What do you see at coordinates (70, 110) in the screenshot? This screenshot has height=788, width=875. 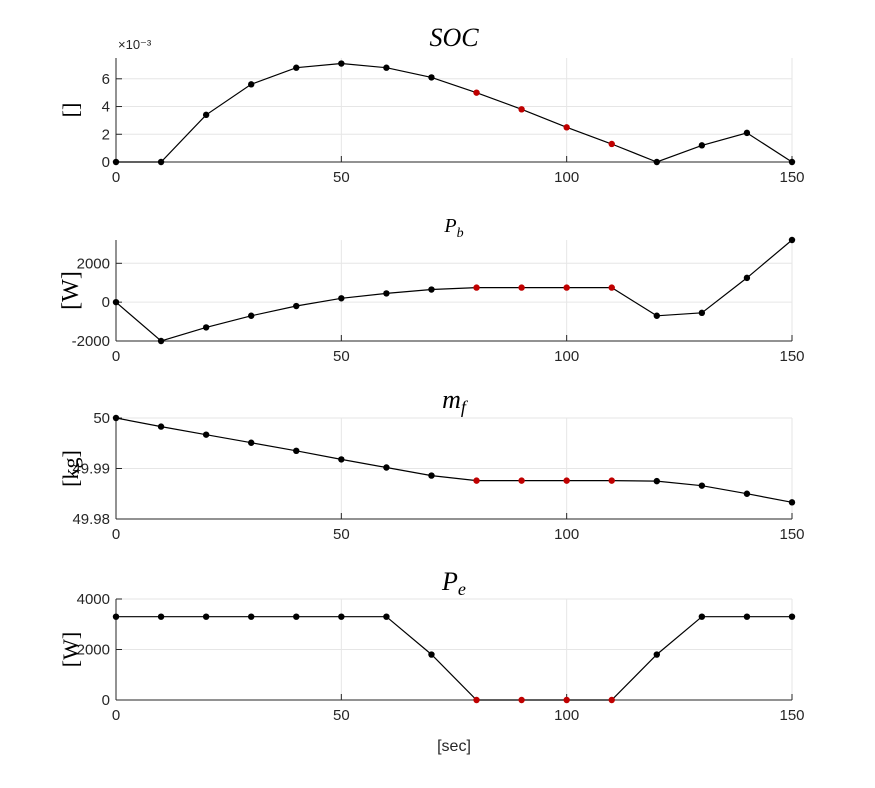 I see `y-axis-label: []` at bounding box center [70, 110].